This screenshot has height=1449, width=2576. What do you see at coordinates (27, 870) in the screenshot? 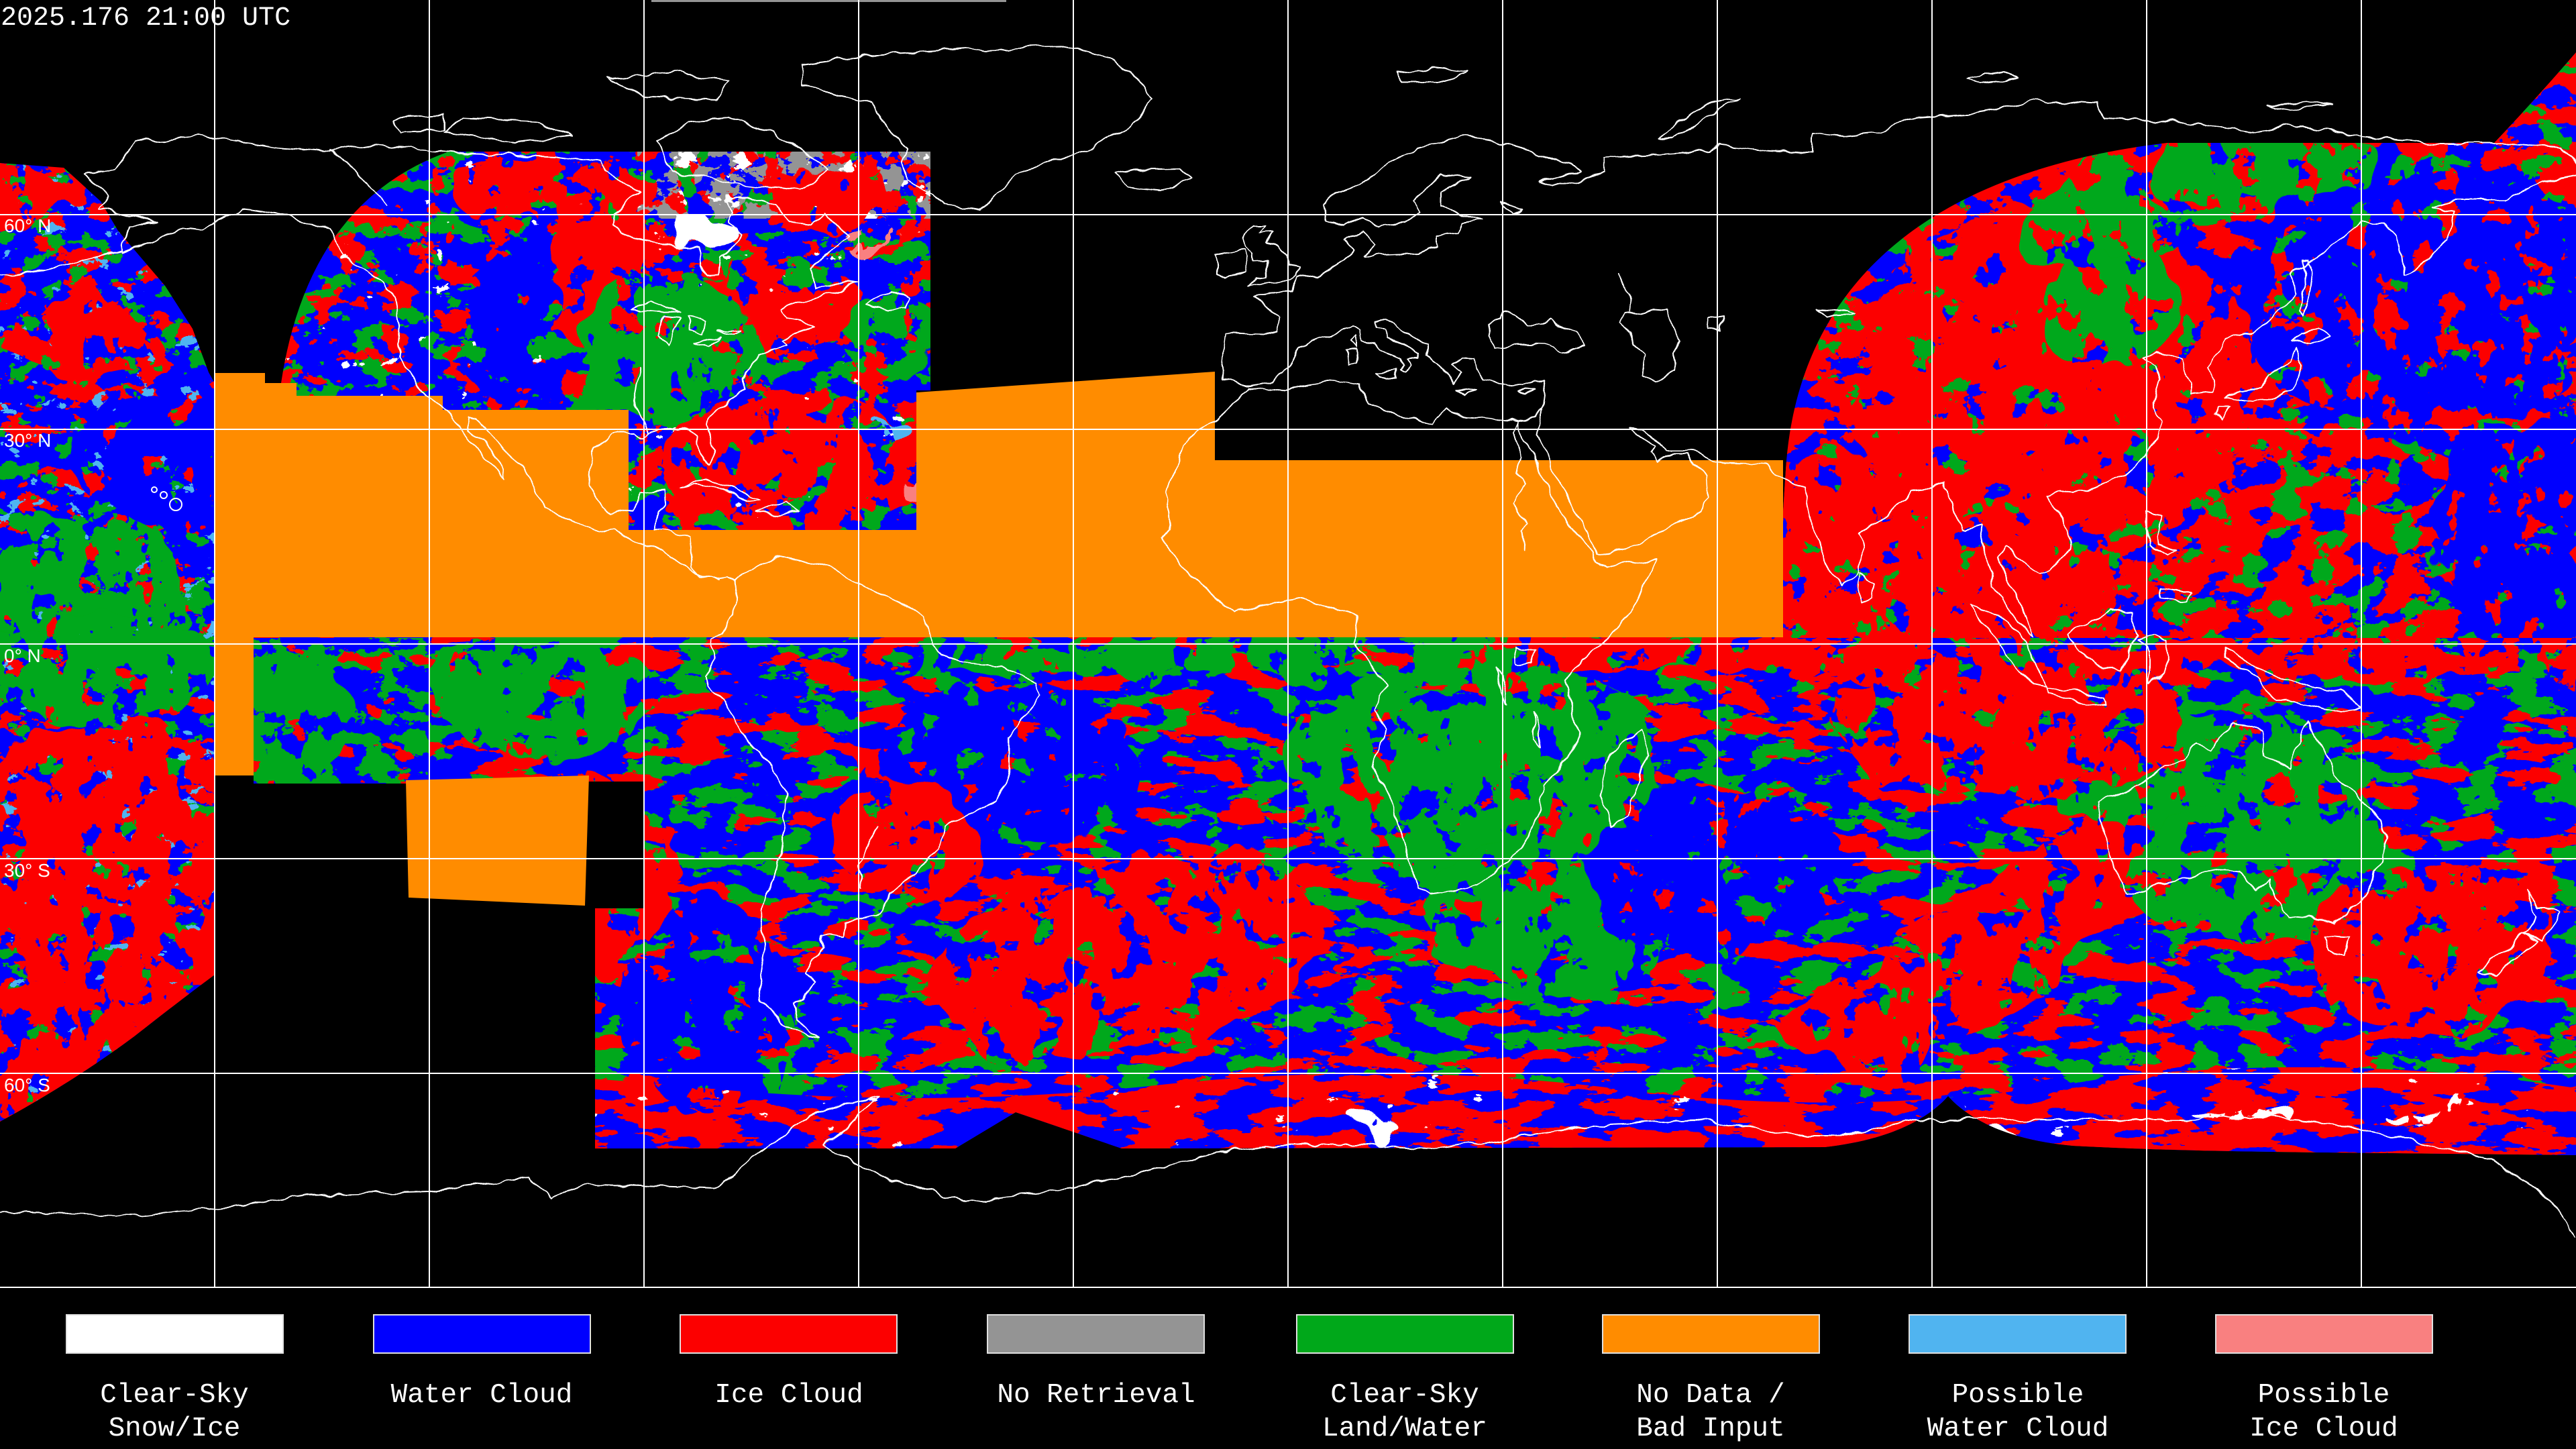
I see `svg-text: 30° S` at bounding box center [27, 870].